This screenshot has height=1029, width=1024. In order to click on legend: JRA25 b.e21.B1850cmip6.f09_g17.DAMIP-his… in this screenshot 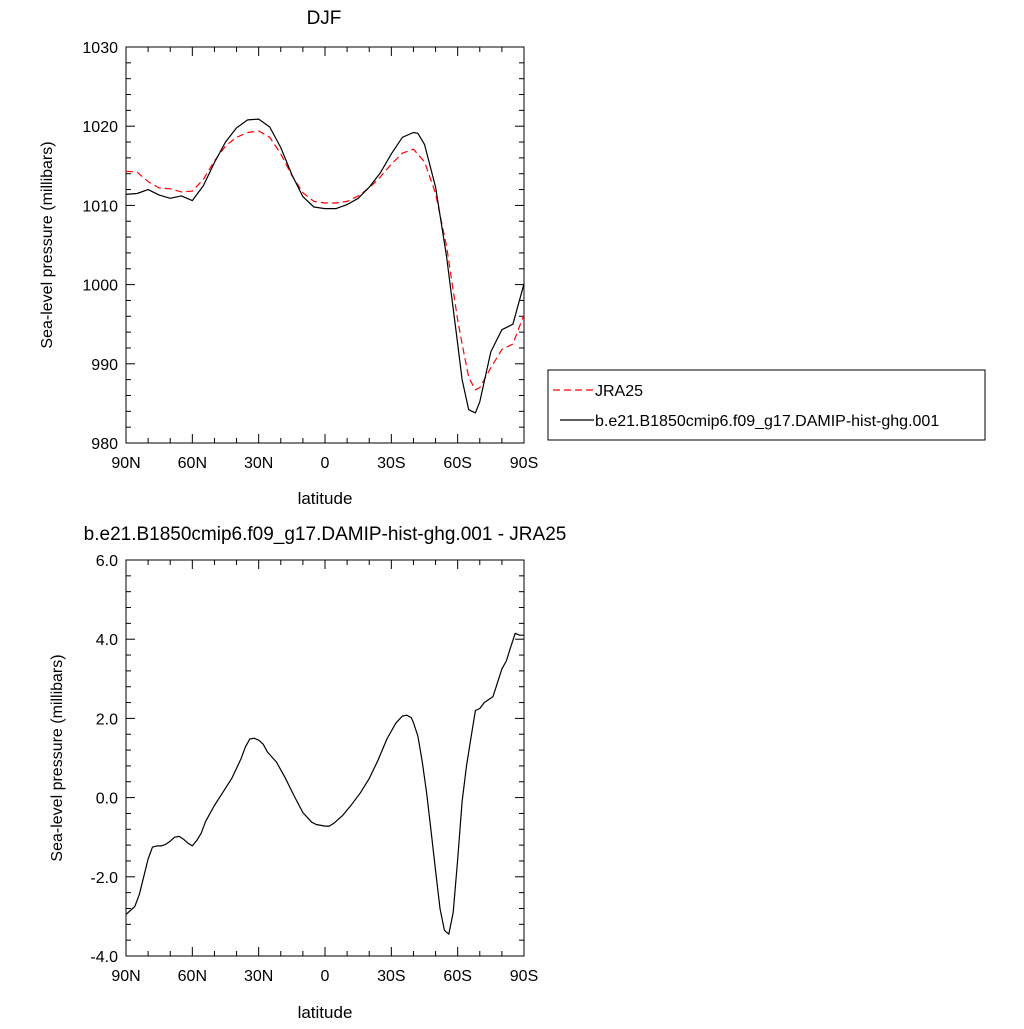, I will do `click(766, 405)`.